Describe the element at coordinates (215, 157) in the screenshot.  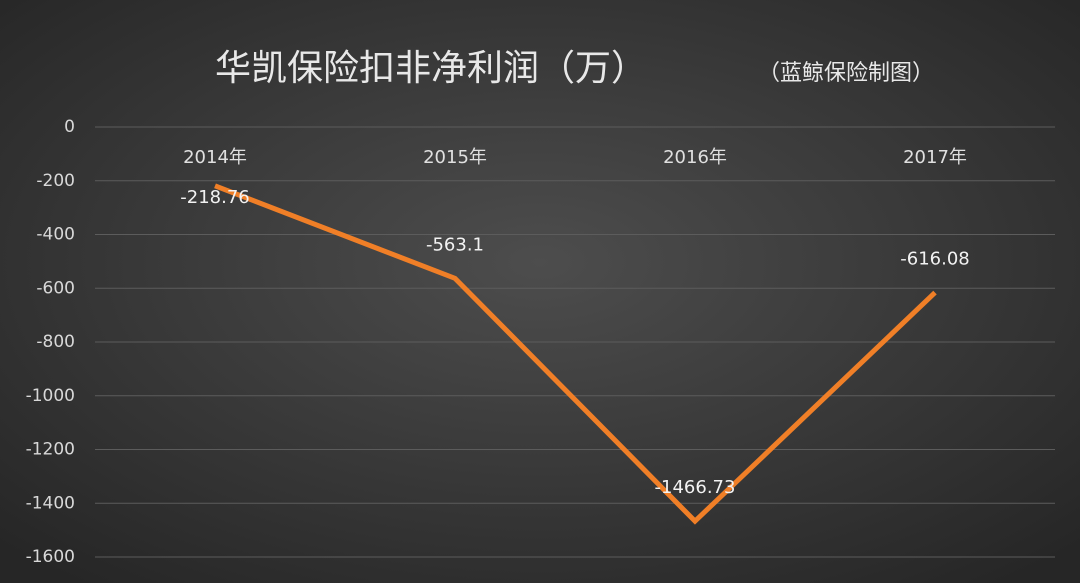
I see `x-tick-label: 2014年` at that location.